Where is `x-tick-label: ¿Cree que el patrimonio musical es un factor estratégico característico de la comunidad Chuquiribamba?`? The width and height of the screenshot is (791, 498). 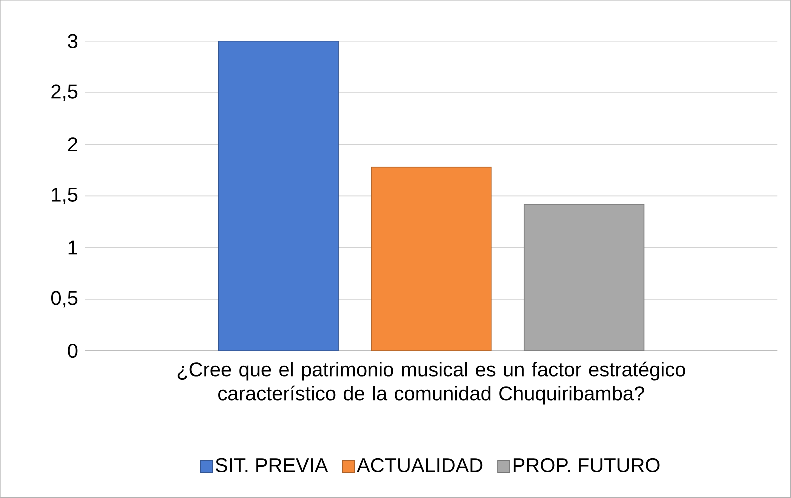
x-tick-label: ¿Cree que el patrimonio musical es un factor estratégico característico de la comunidad Chuquiribamba? is located at coordinates (432, 383).